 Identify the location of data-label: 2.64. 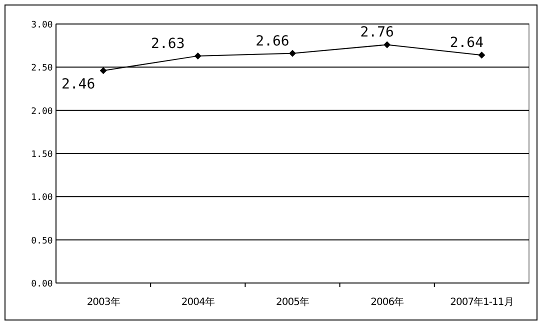
(467, 43).